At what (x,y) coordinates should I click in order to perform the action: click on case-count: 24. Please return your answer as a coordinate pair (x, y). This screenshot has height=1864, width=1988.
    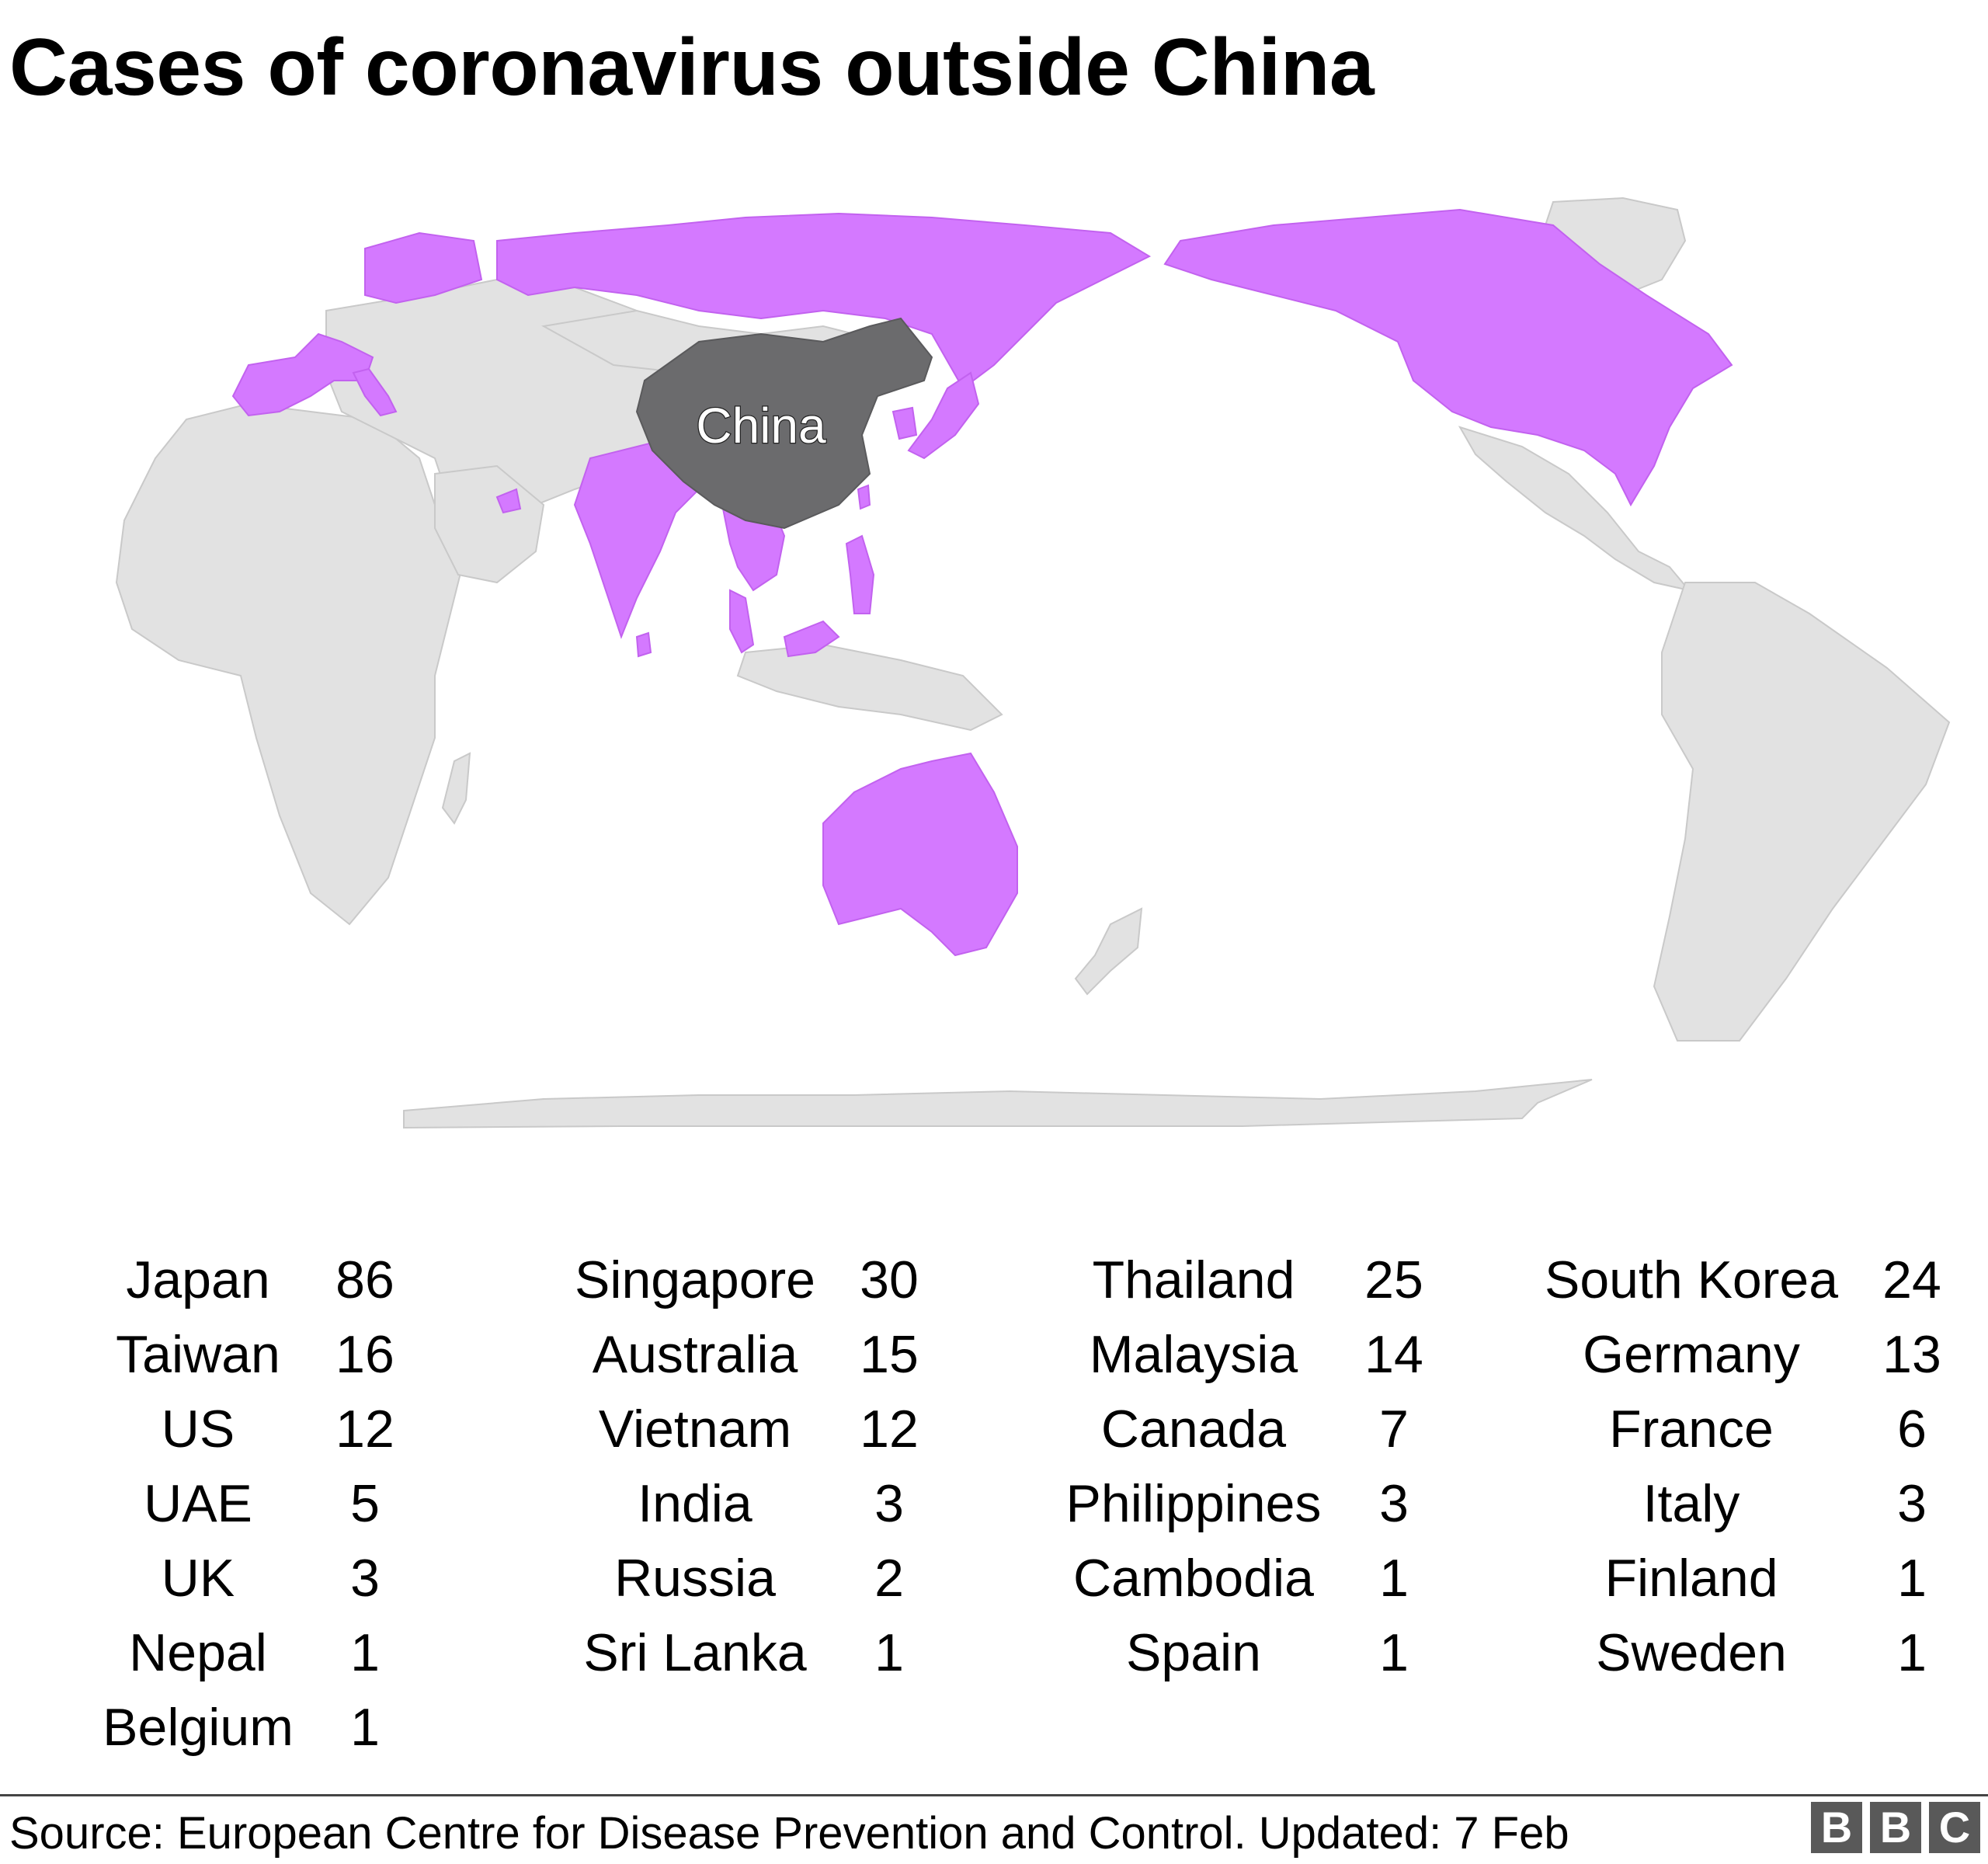
    Looking at the image, I should click on (1911, 1279).